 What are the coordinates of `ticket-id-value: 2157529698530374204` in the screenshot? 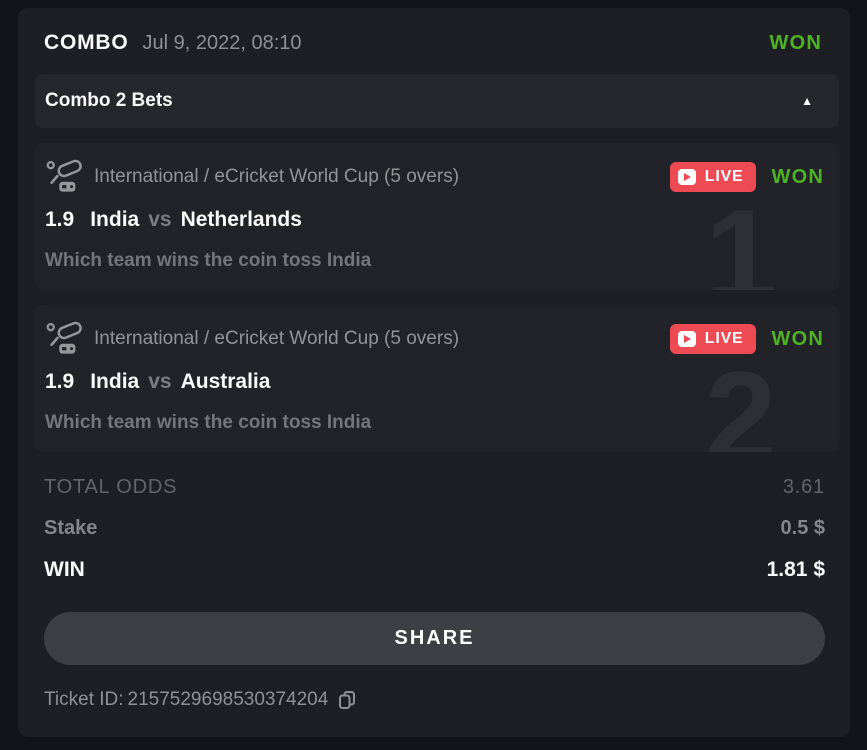 It's located at (228, 699).